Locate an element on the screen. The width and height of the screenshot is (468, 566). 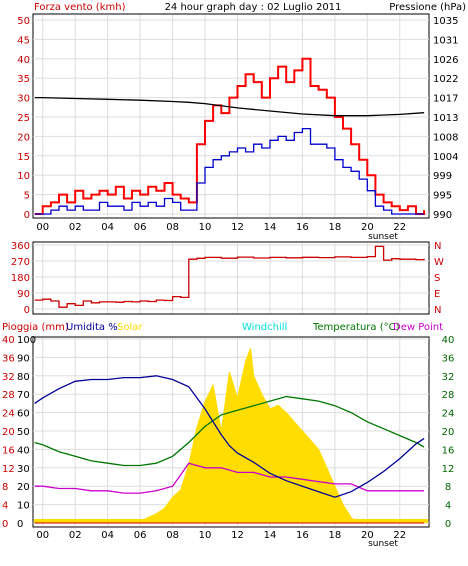
humidity-tick-label: 20 is located at coordinates (23, 487).